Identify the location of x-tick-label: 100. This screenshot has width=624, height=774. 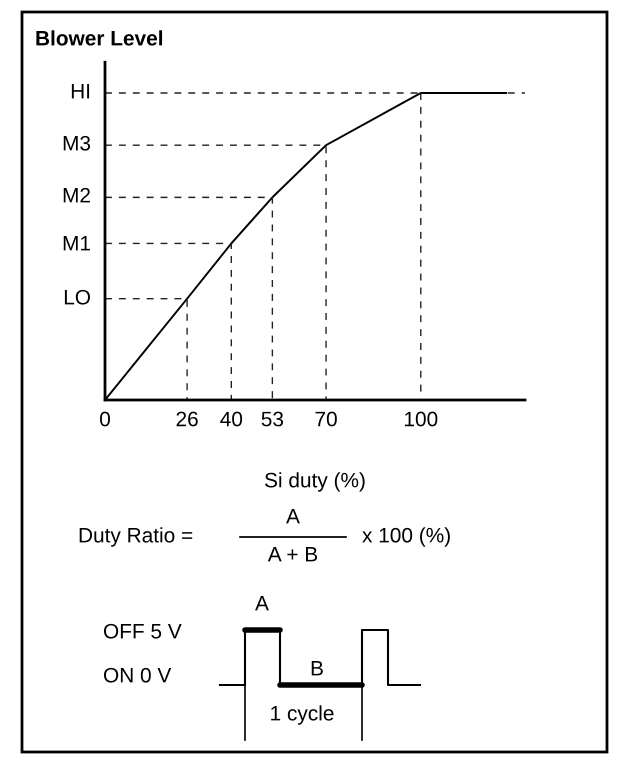
(421, 419).